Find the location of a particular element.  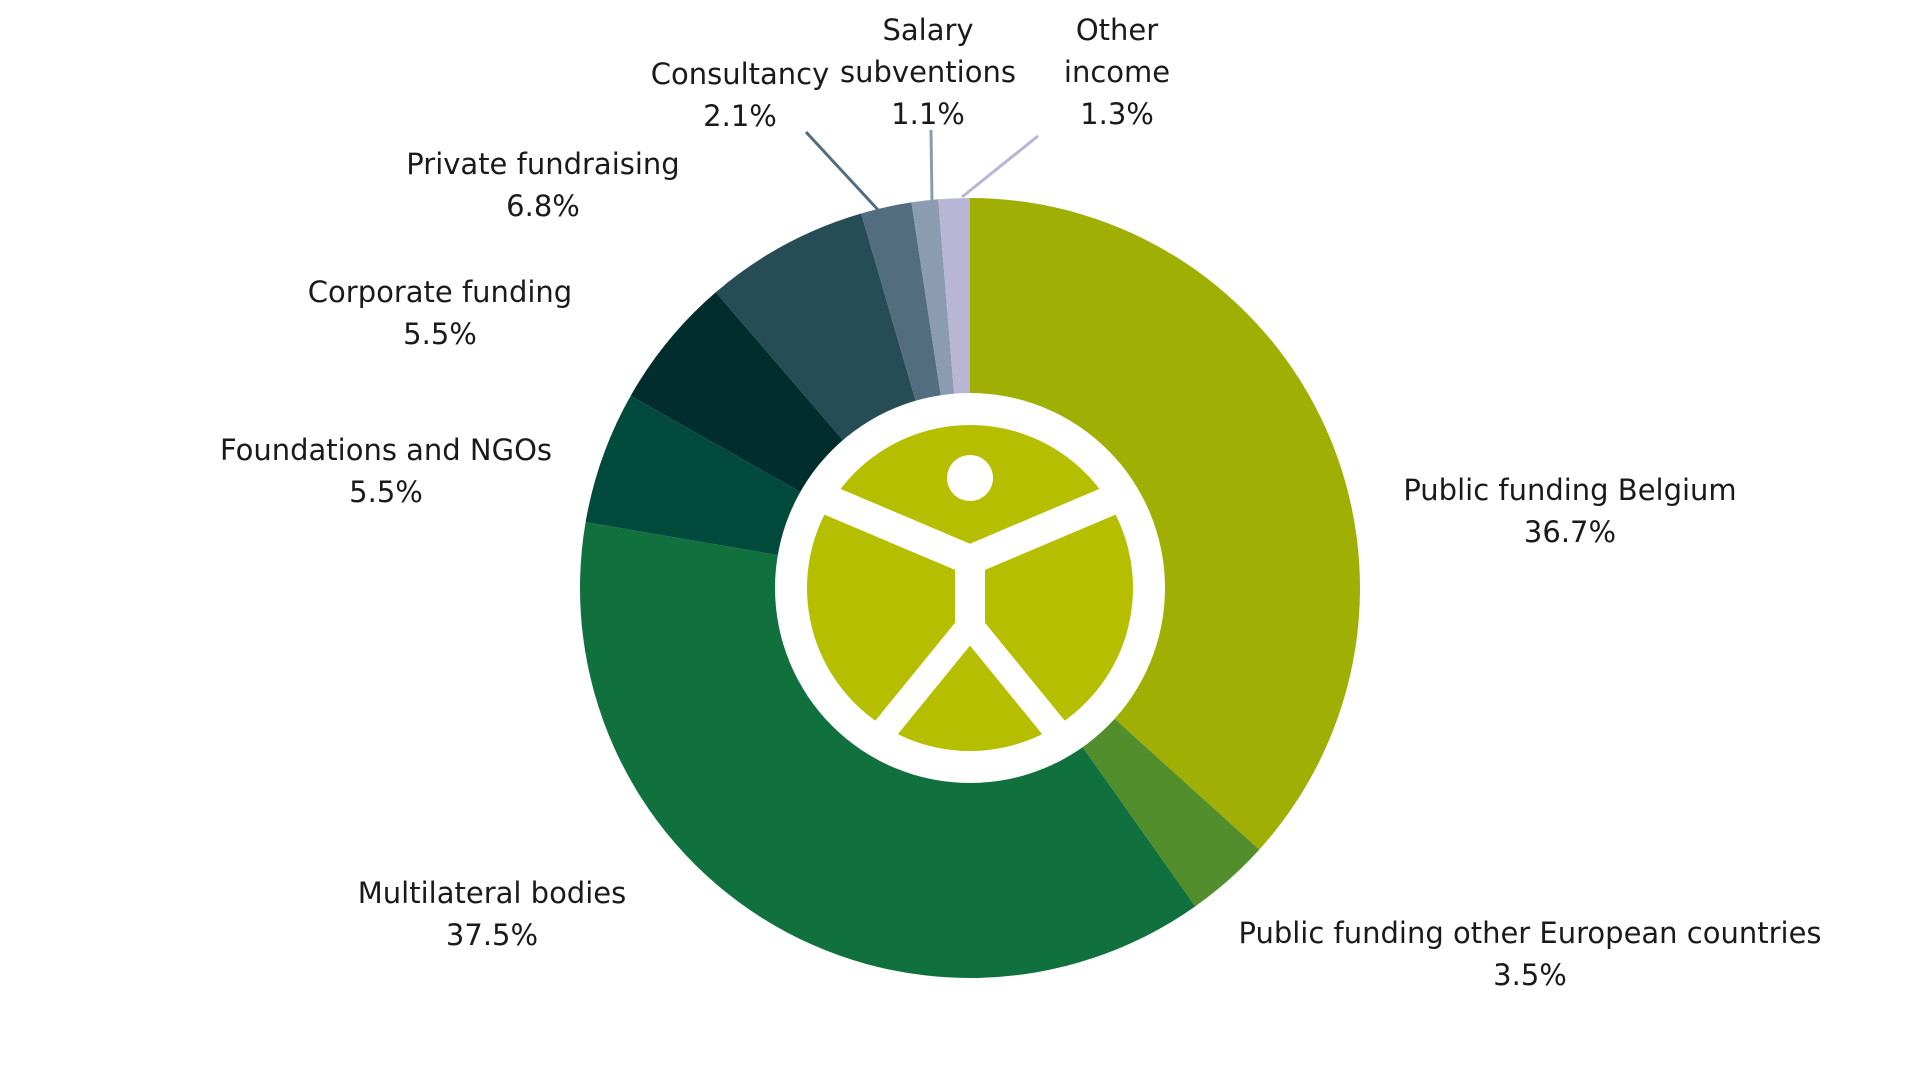

slice-value-label: 2.1% is located at coordinates (740, 116).